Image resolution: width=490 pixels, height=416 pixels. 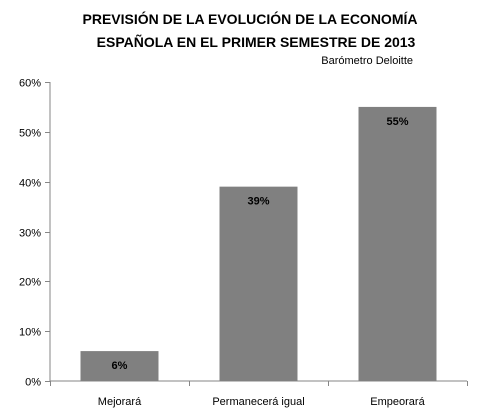 I want to click on y-tick-label: 0%, so click(x=33, y=383).